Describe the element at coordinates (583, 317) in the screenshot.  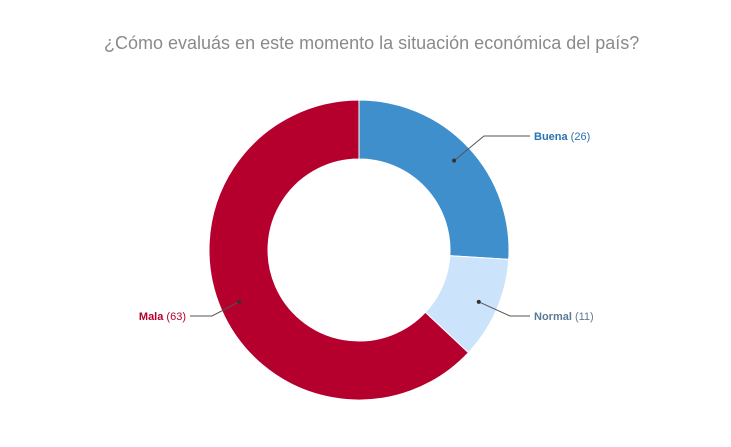
I see `slice-label-value: (11)` at that location.